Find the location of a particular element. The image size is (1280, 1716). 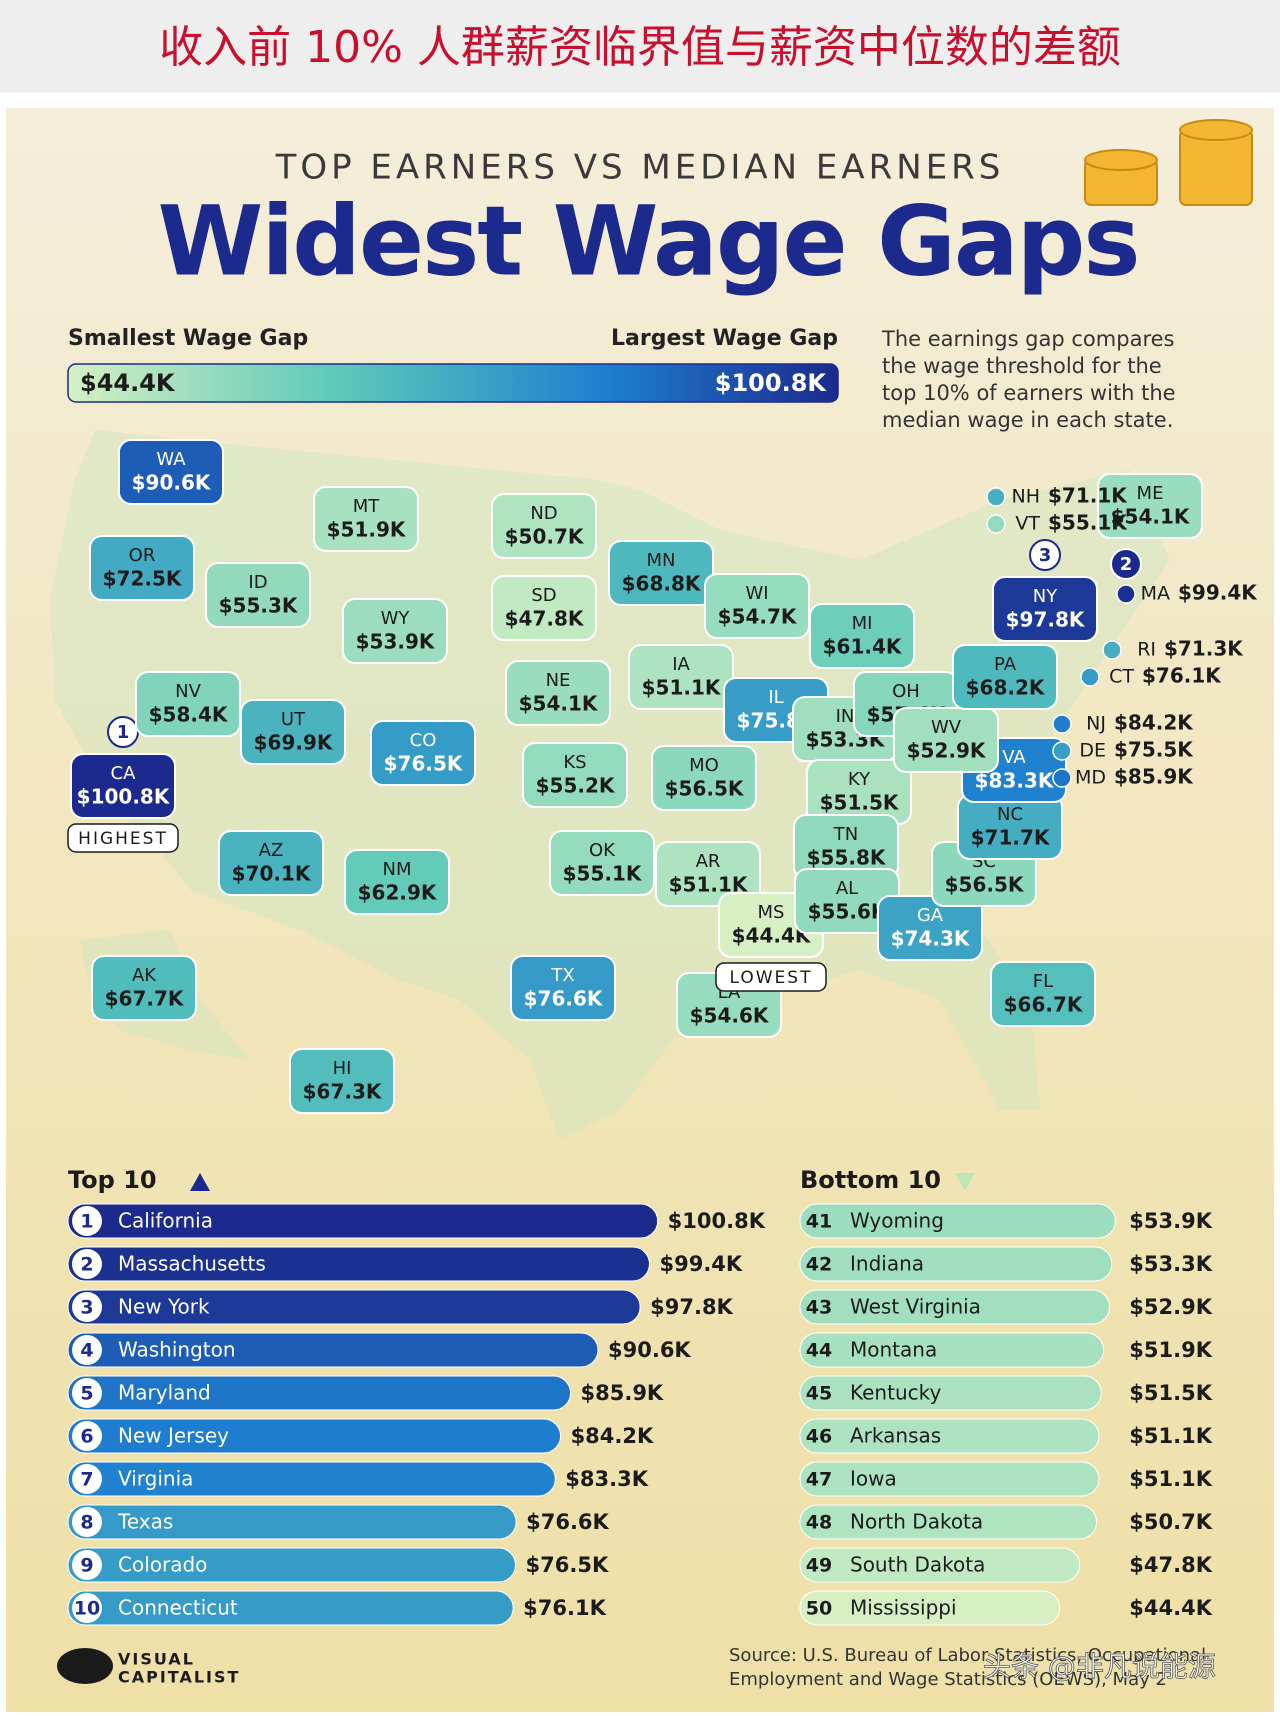

state-code: VA is located at coordinates (1014, 757).